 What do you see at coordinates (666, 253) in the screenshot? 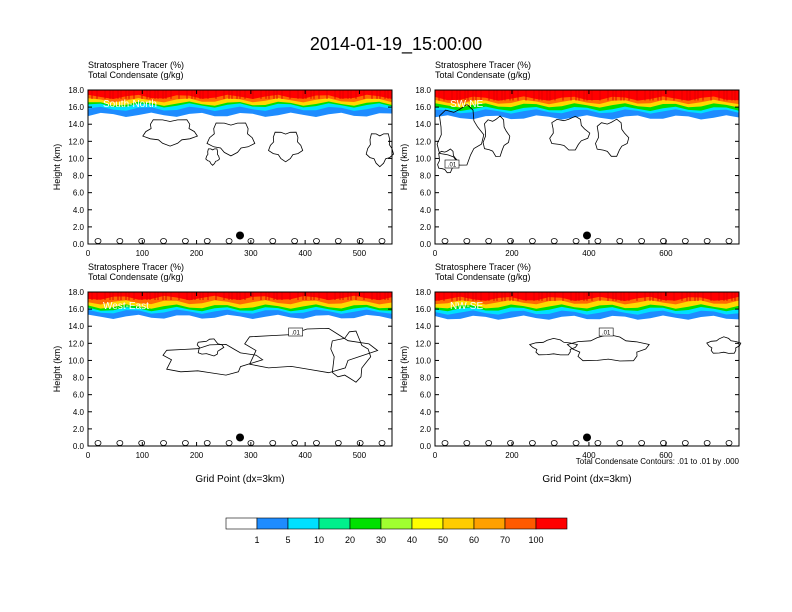
I see `x-tick-label: 600` at bounding box center [666, 253].